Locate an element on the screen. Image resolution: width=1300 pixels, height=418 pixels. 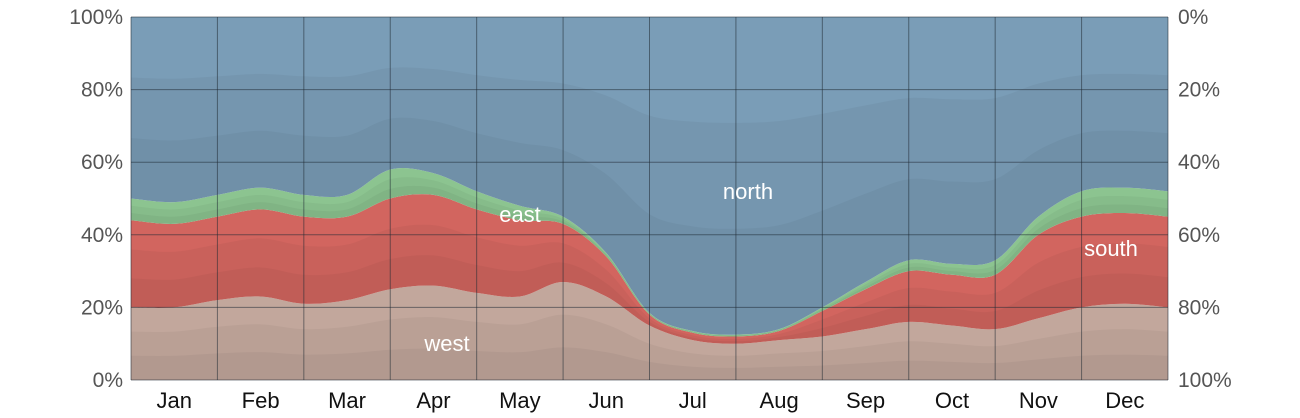
right-tick-label: 80% is located at coordinates (1199, 307).